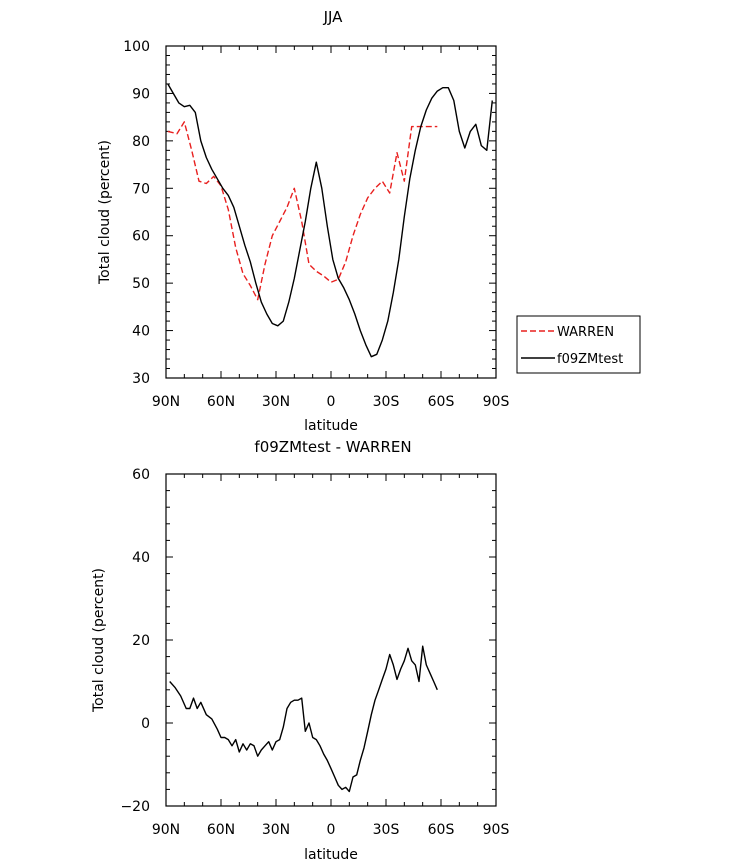 This screenshot has width=733, height=866. What do you see at coordinates (145, 724) in the screenshot?
I see `bottom-y-tick-label: 0` at bounding box center [145, 724].